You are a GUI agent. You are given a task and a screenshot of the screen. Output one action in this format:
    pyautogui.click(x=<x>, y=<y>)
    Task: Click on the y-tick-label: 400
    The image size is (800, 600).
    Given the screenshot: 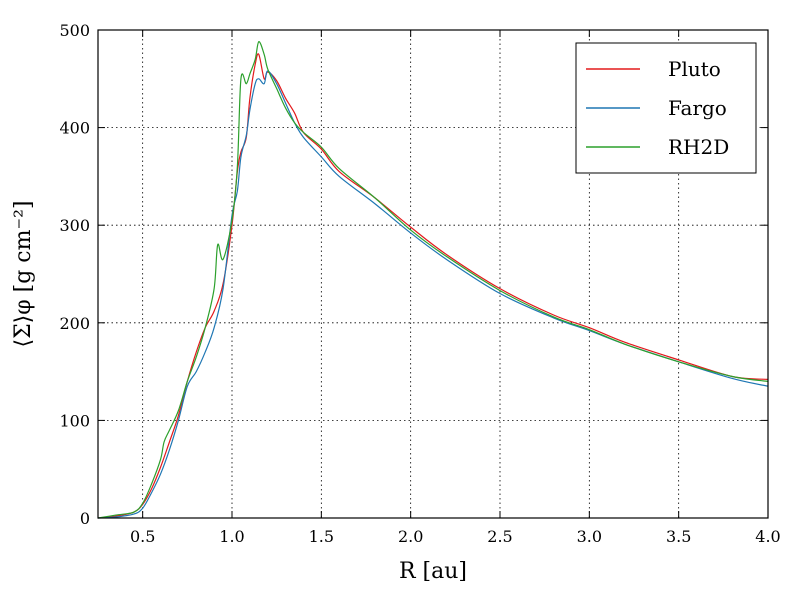 What is the action you would take?
    pyautogui.click(x=74, y=128)
    